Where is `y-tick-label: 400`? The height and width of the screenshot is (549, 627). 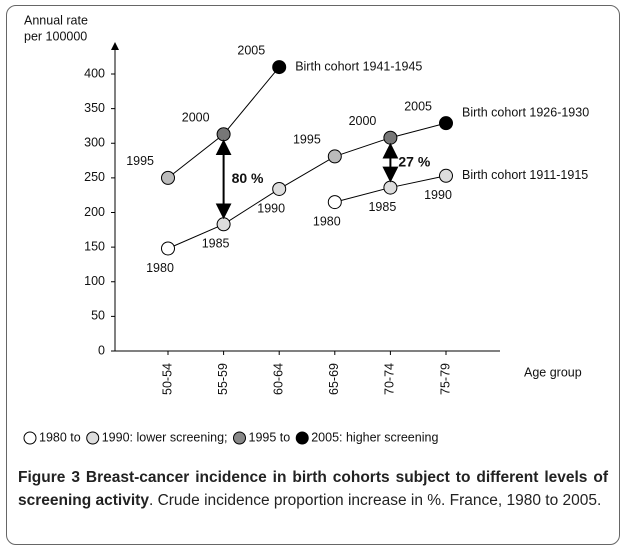 y-tick-label: 400 is located at coordinates (94, 73).